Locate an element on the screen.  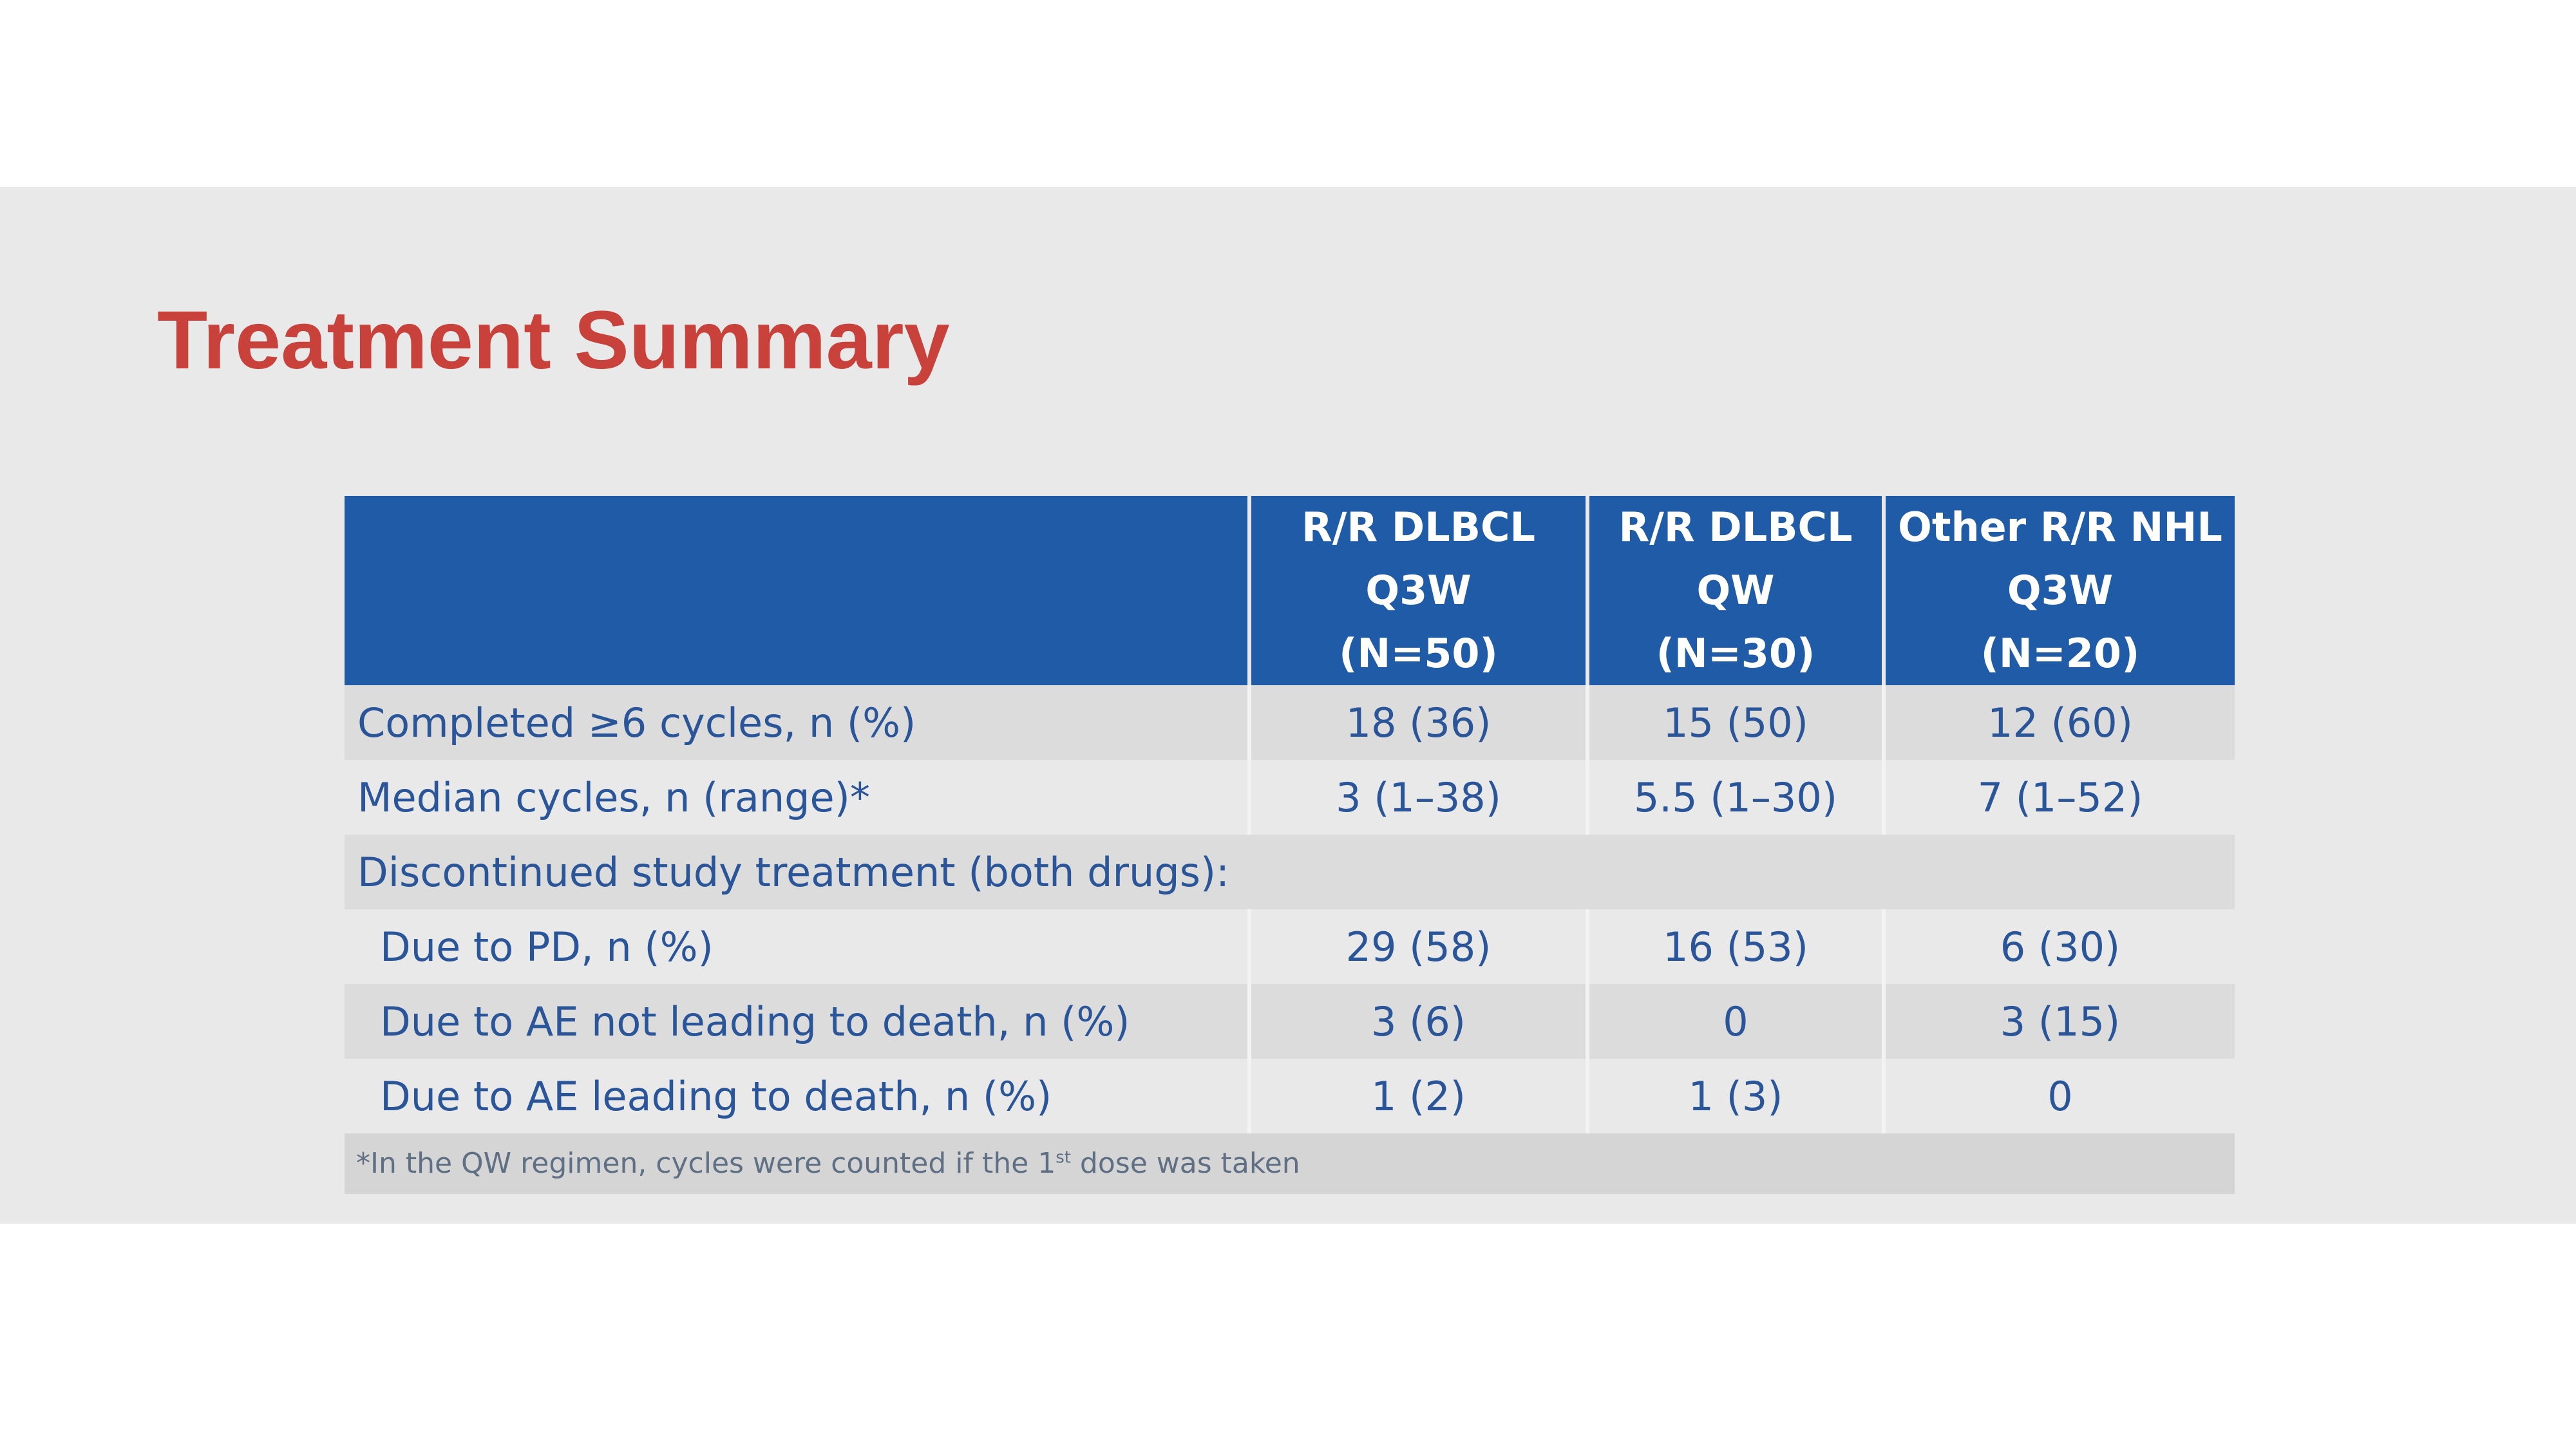
row-label: Median cycles, n (range)* is located at coordinates (797, 797).